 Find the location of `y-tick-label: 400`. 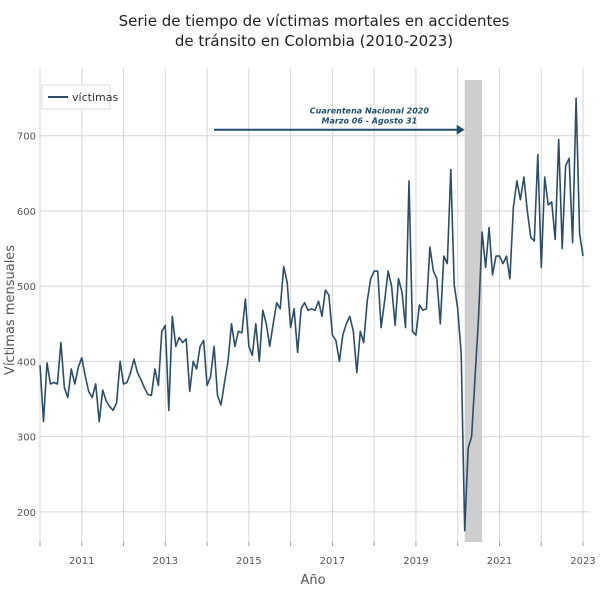

y-tick-label: 400 is located at coordinates (26, 362).